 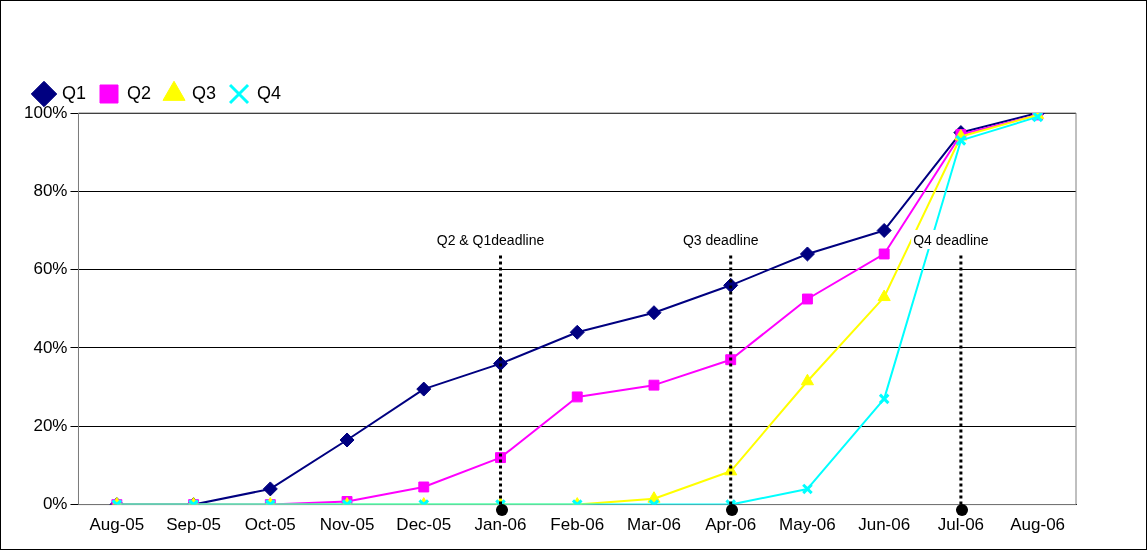 I want to click on x-tick-label: Nov-05, so click(x=347, y=525).